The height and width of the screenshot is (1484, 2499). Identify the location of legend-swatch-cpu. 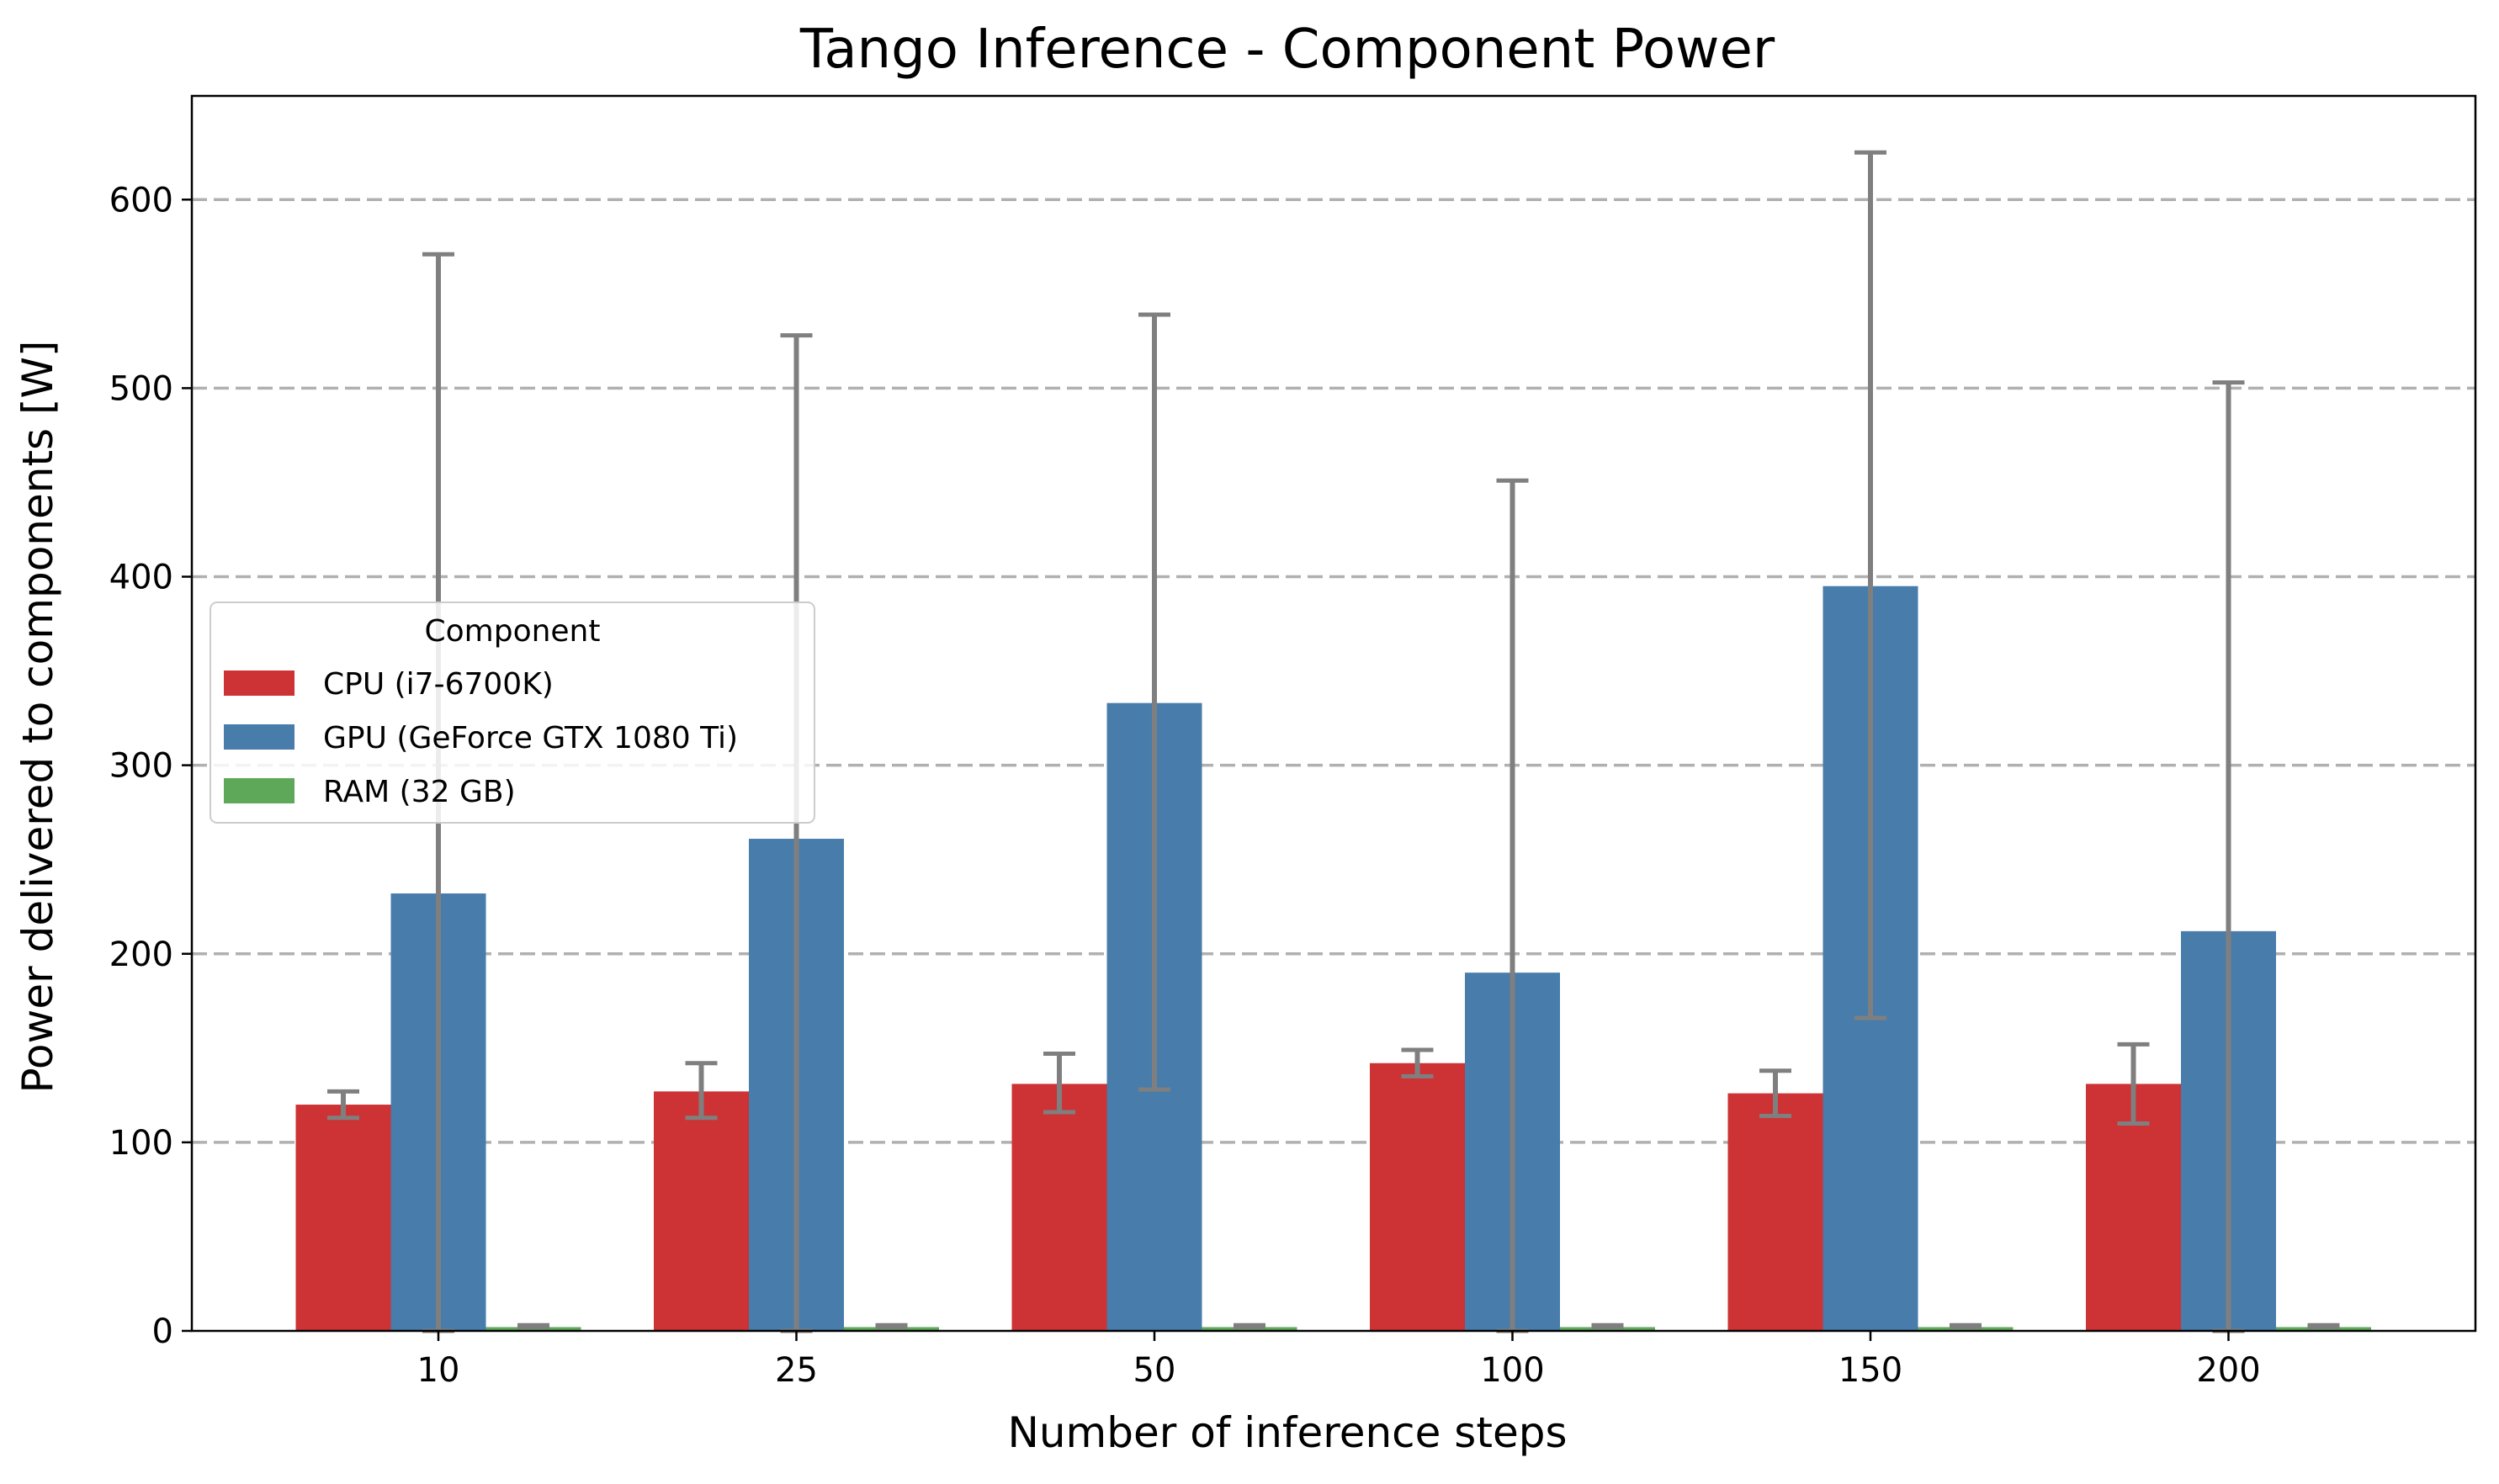
(259, 683).